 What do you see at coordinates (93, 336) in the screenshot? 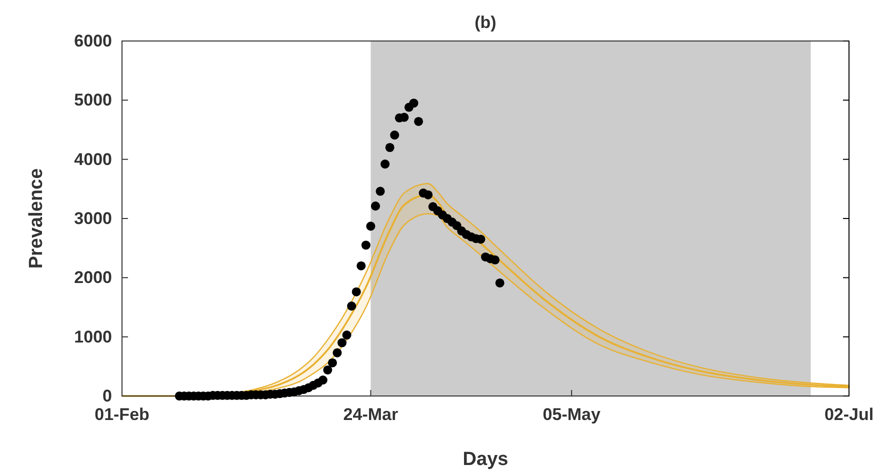
I see `y-tick-label: 1000` at bounding box center [93, 336].